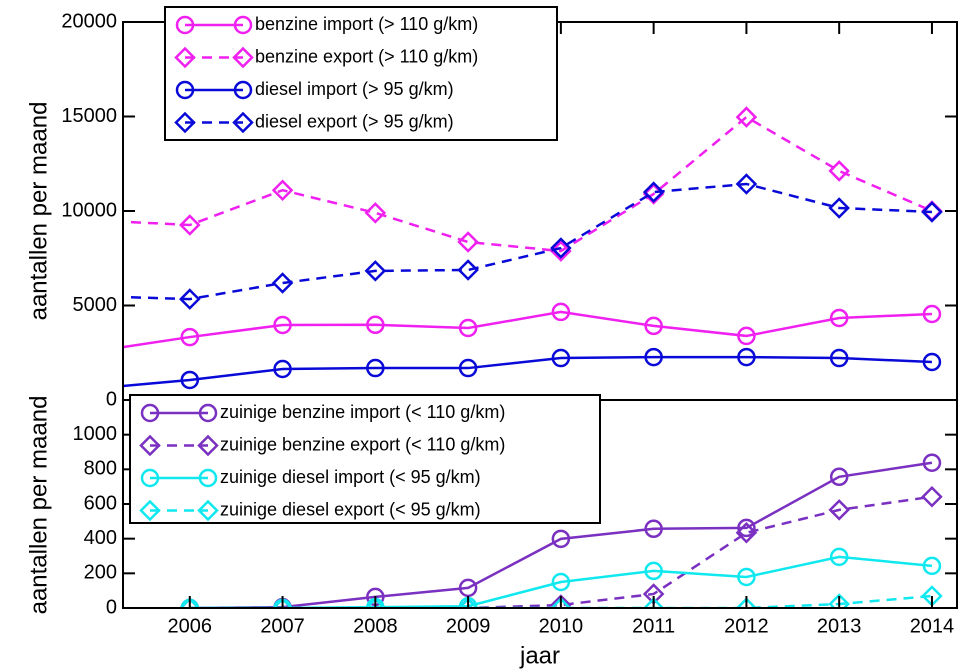 This screenshot has width=968, height=671. I want to click on legend-label: zuinige diesel import (< 95 g/km), so click(350, 477).